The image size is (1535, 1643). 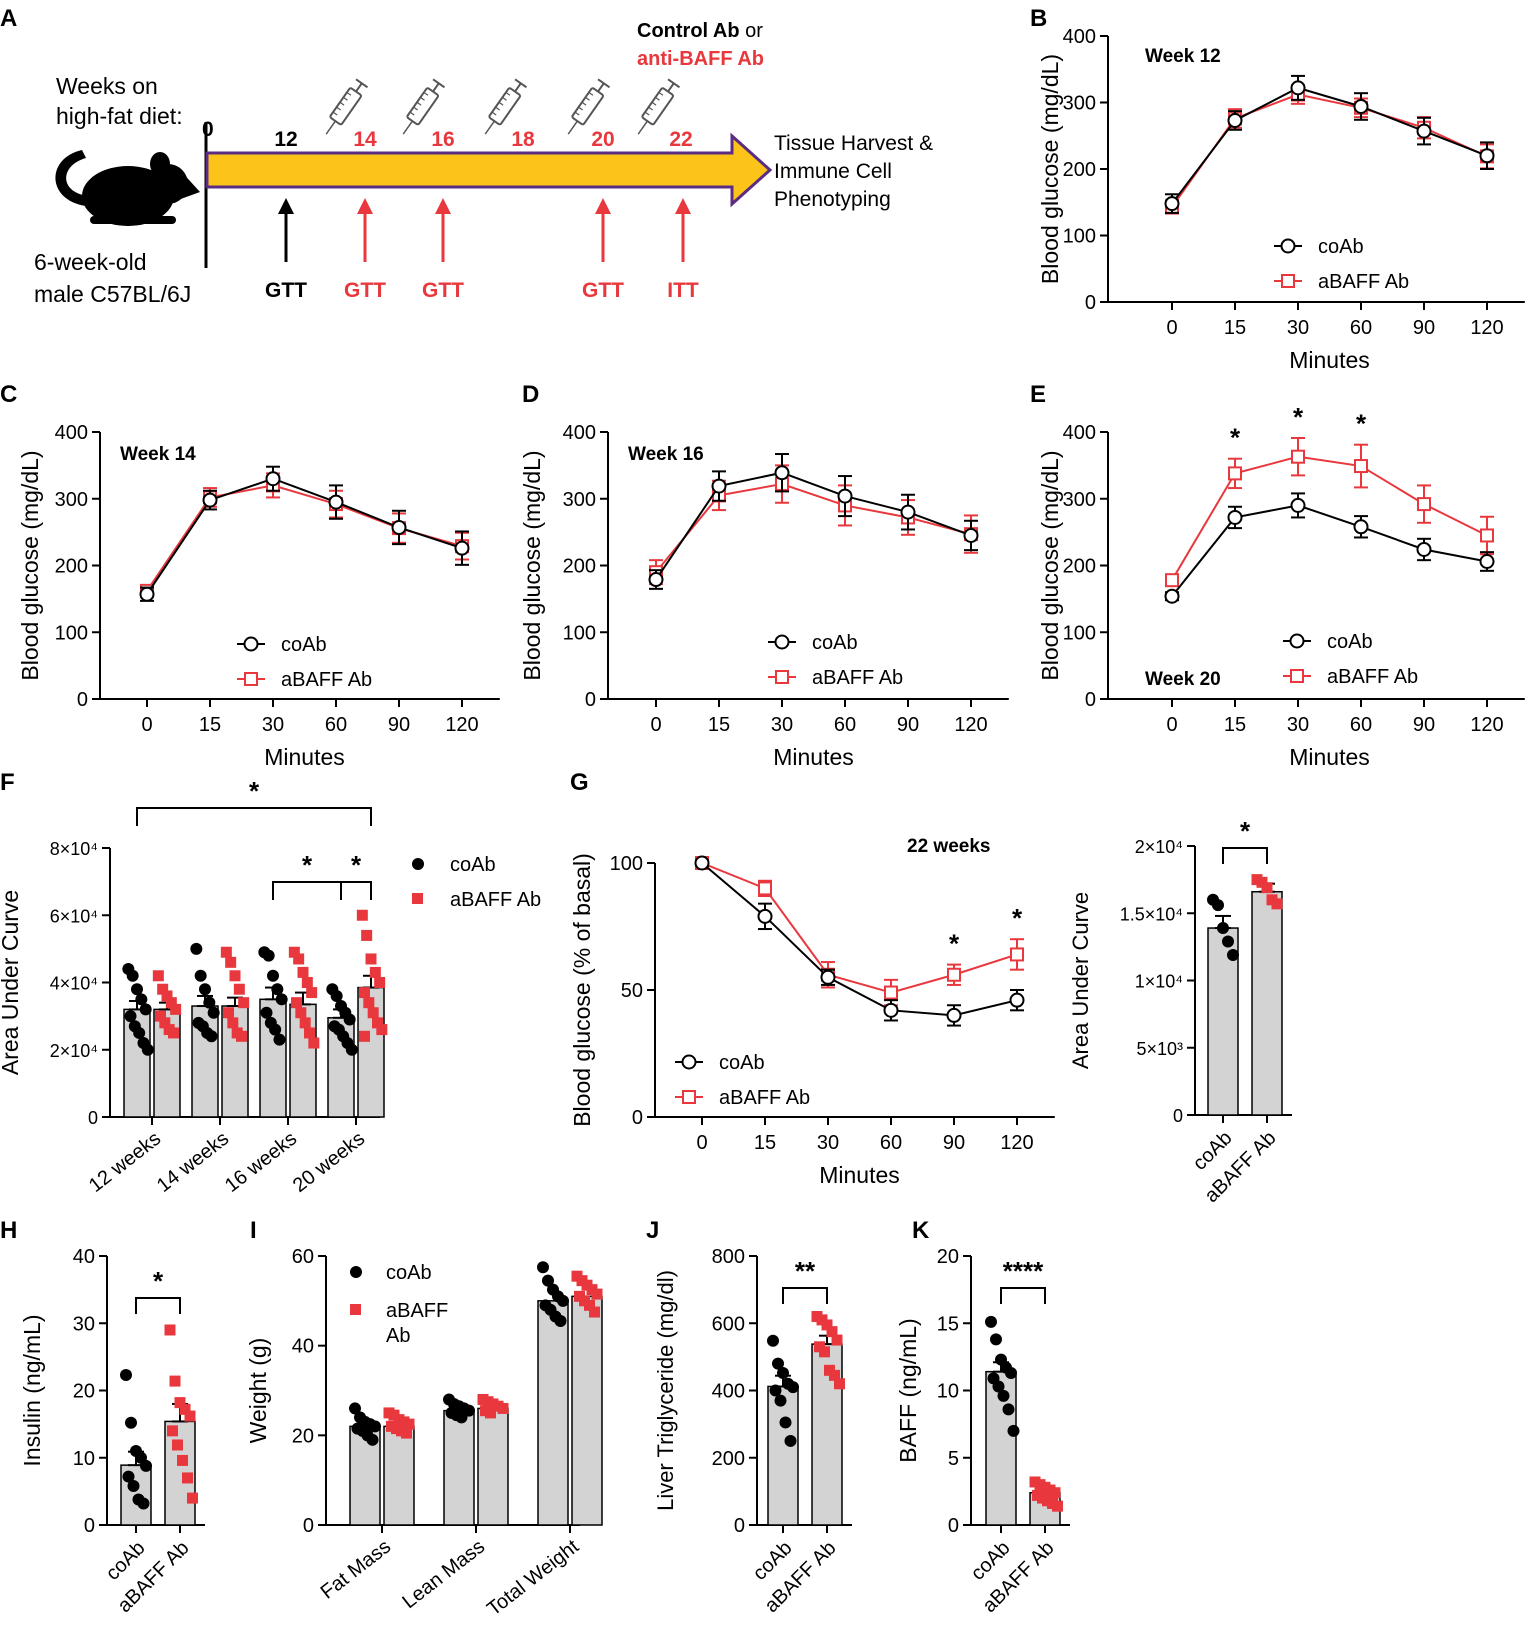 I want to click on y-tick-label: 2×10⁴, so click(x=74, y=1051).